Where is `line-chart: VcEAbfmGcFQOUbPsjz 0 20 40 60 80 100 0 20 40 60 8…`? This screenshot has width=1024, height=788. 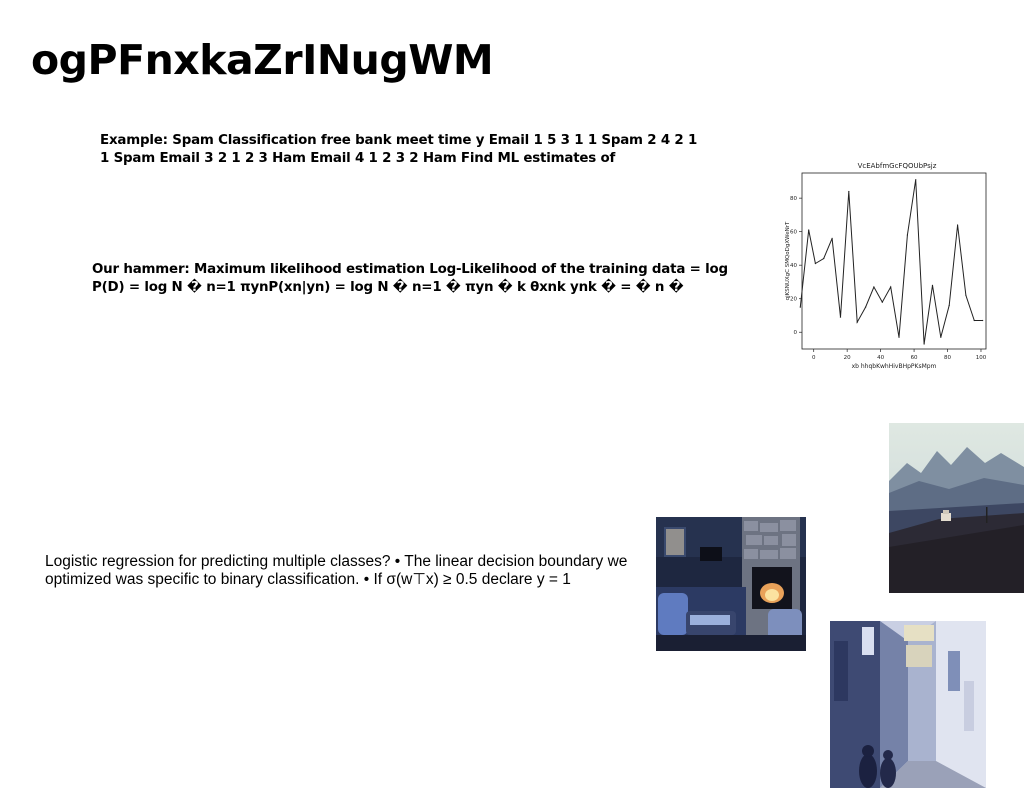 line-chart: VcEAbfmGcFQOUbPsjz 0 20 40 60 80 100 0 20 40 60 8… is located at coordinates (888, 265).